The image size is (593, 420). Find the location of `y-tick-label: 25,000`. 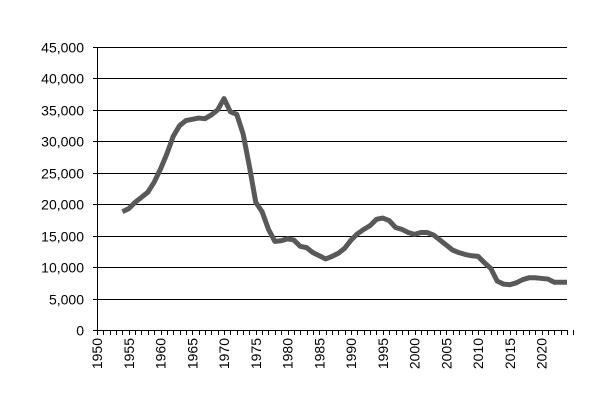

y-tick-label: 25,000 is located at coordinates (62, 174).